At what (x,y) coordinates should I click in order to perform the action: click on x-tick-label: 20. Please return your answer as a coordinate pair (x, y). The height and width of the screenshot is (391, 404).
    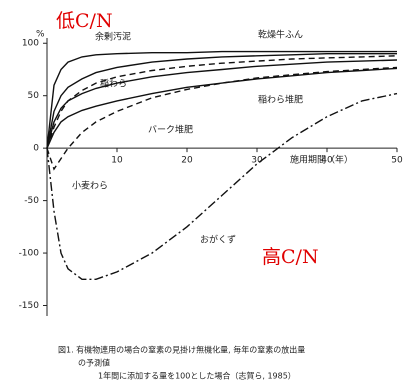
    Looking at the image, I should click on (187, 161).